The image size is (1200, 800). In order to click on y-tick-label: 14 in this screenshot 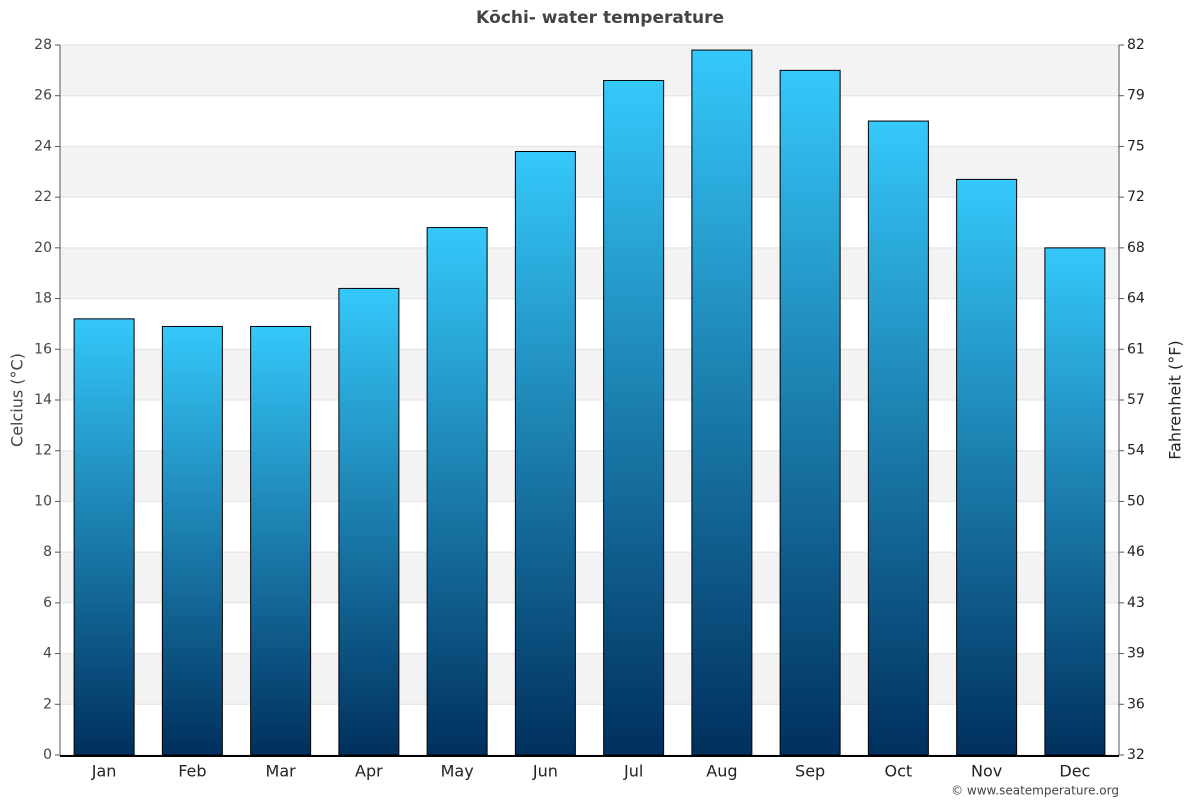, I will do `click(43, 400)`.